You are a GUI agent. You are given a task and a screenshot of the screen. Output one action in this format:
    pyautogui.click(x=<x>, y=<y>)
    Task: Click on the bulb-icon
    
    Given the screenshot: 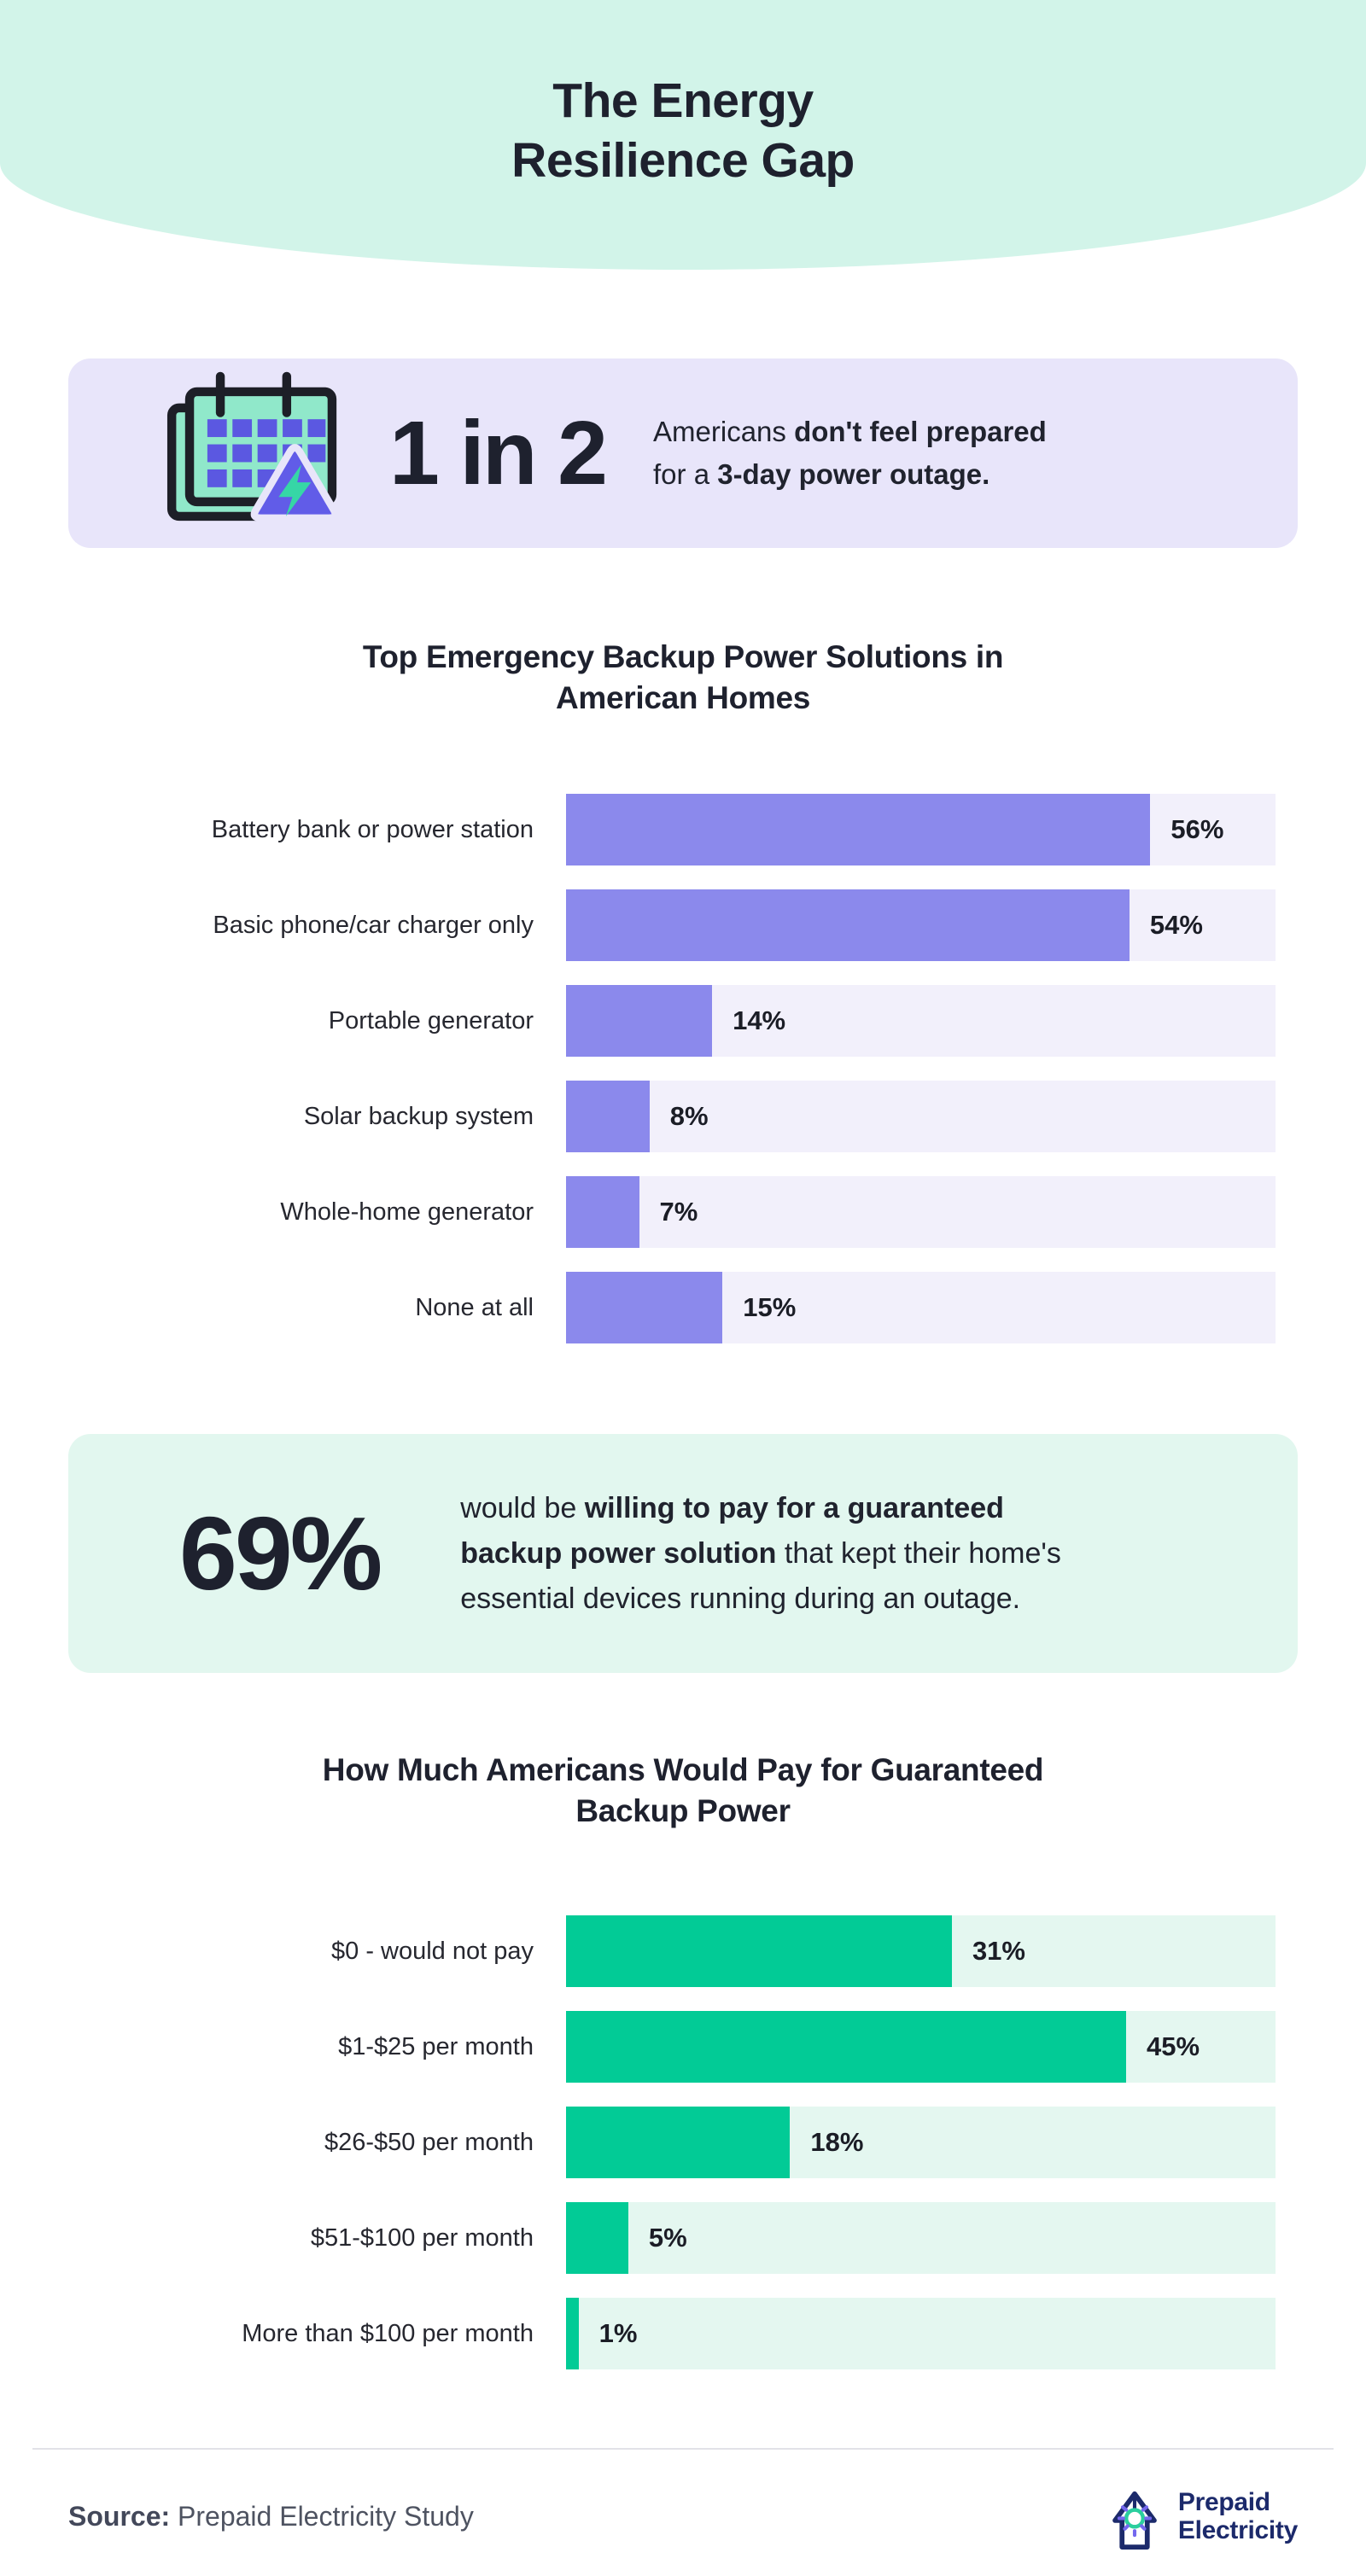 What is the action you would take?
    pyautogui.click(x=1134, y=2518)
    